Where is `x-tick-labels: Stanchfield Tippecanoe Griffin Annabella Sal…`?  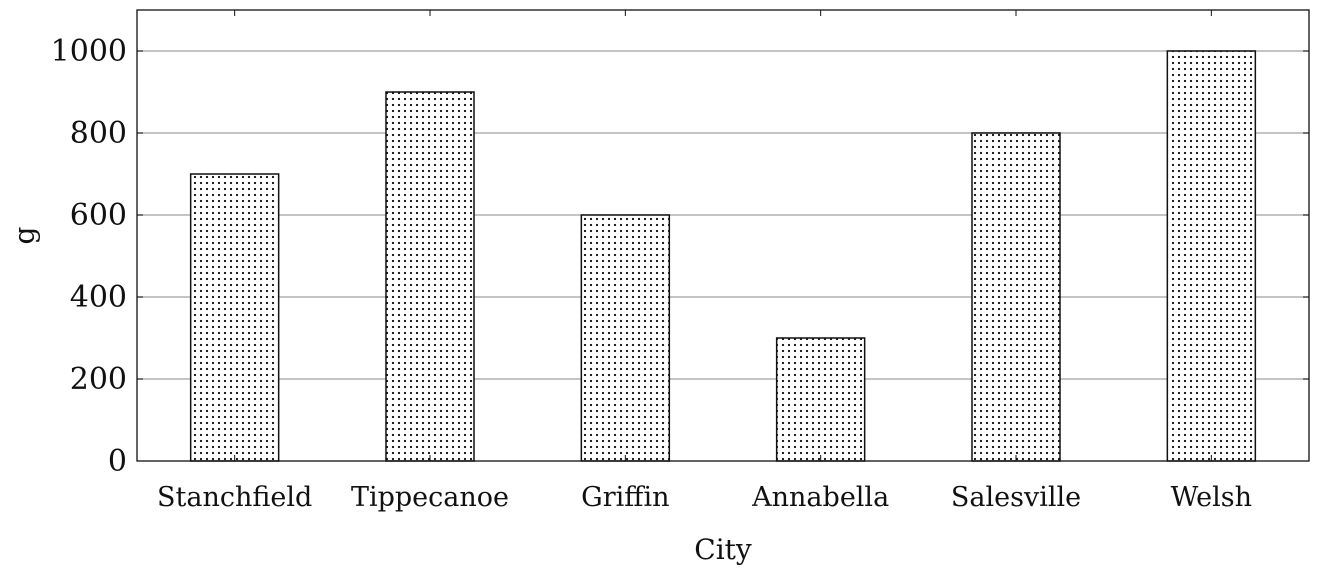
x-tick-labels: Stanchfield Tippecanoe Griffin Annabella Sal… is located at coordinates (704, 497).